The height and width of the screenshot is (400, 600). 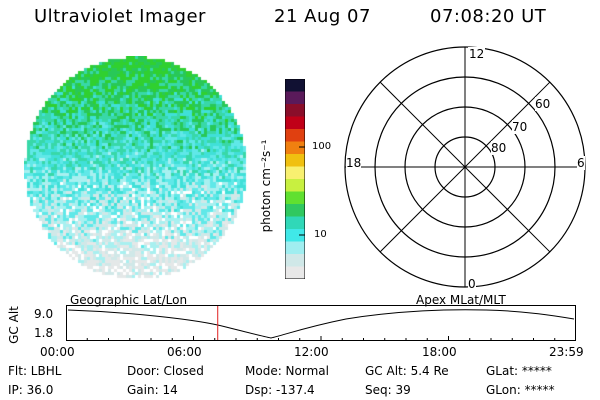 I want to click on x-tick-1800: 18:00, so click(x=439, y=352).